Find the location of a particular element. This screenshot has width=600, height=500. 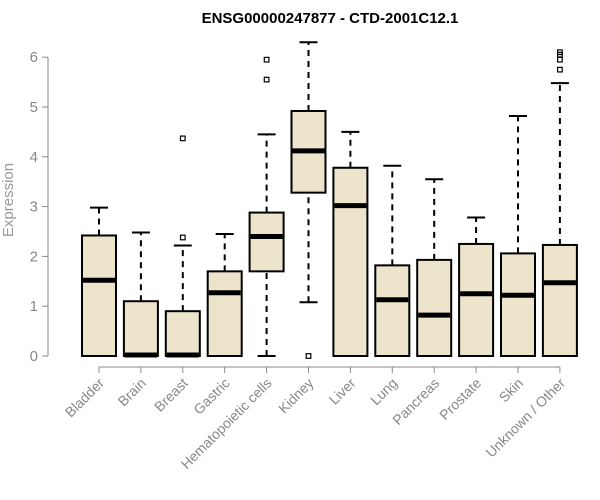

x-tick-label: Unknown / Other is located at coordinates (525, 418).